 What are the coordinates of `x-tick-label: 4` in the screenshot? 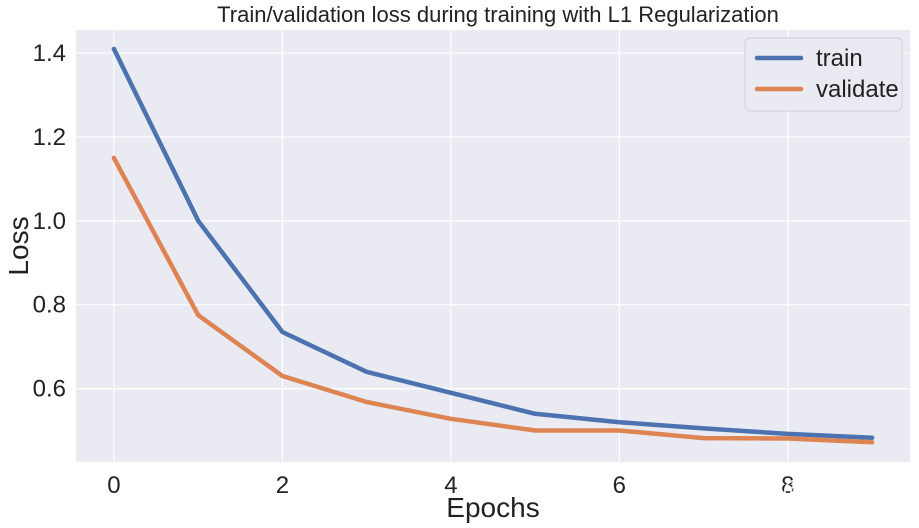 It's located at (450, 485).